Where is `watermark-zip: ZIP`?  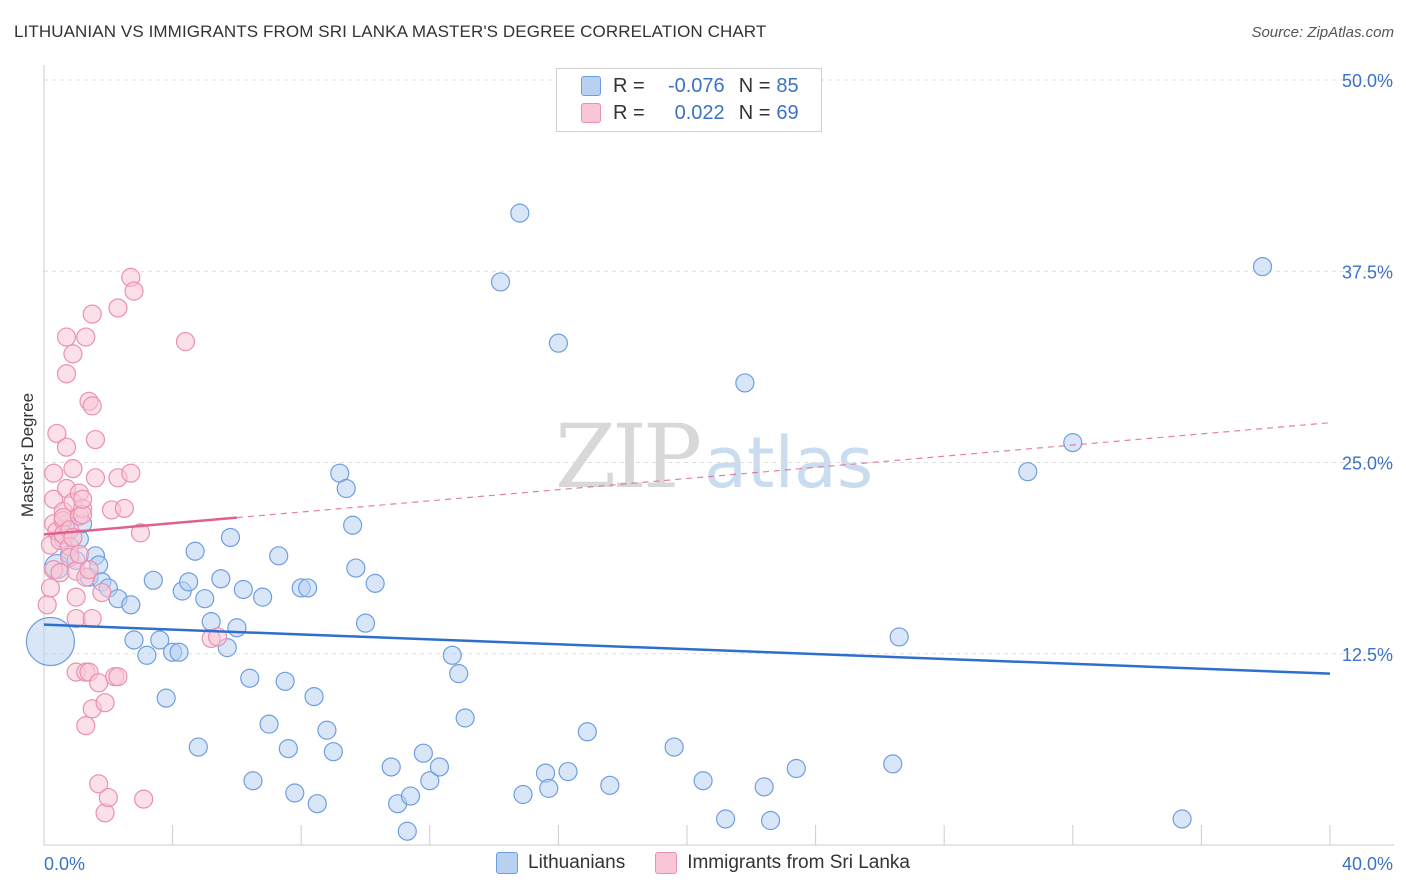 watermark-zip: ZIP is located at coordinates (628, 456).